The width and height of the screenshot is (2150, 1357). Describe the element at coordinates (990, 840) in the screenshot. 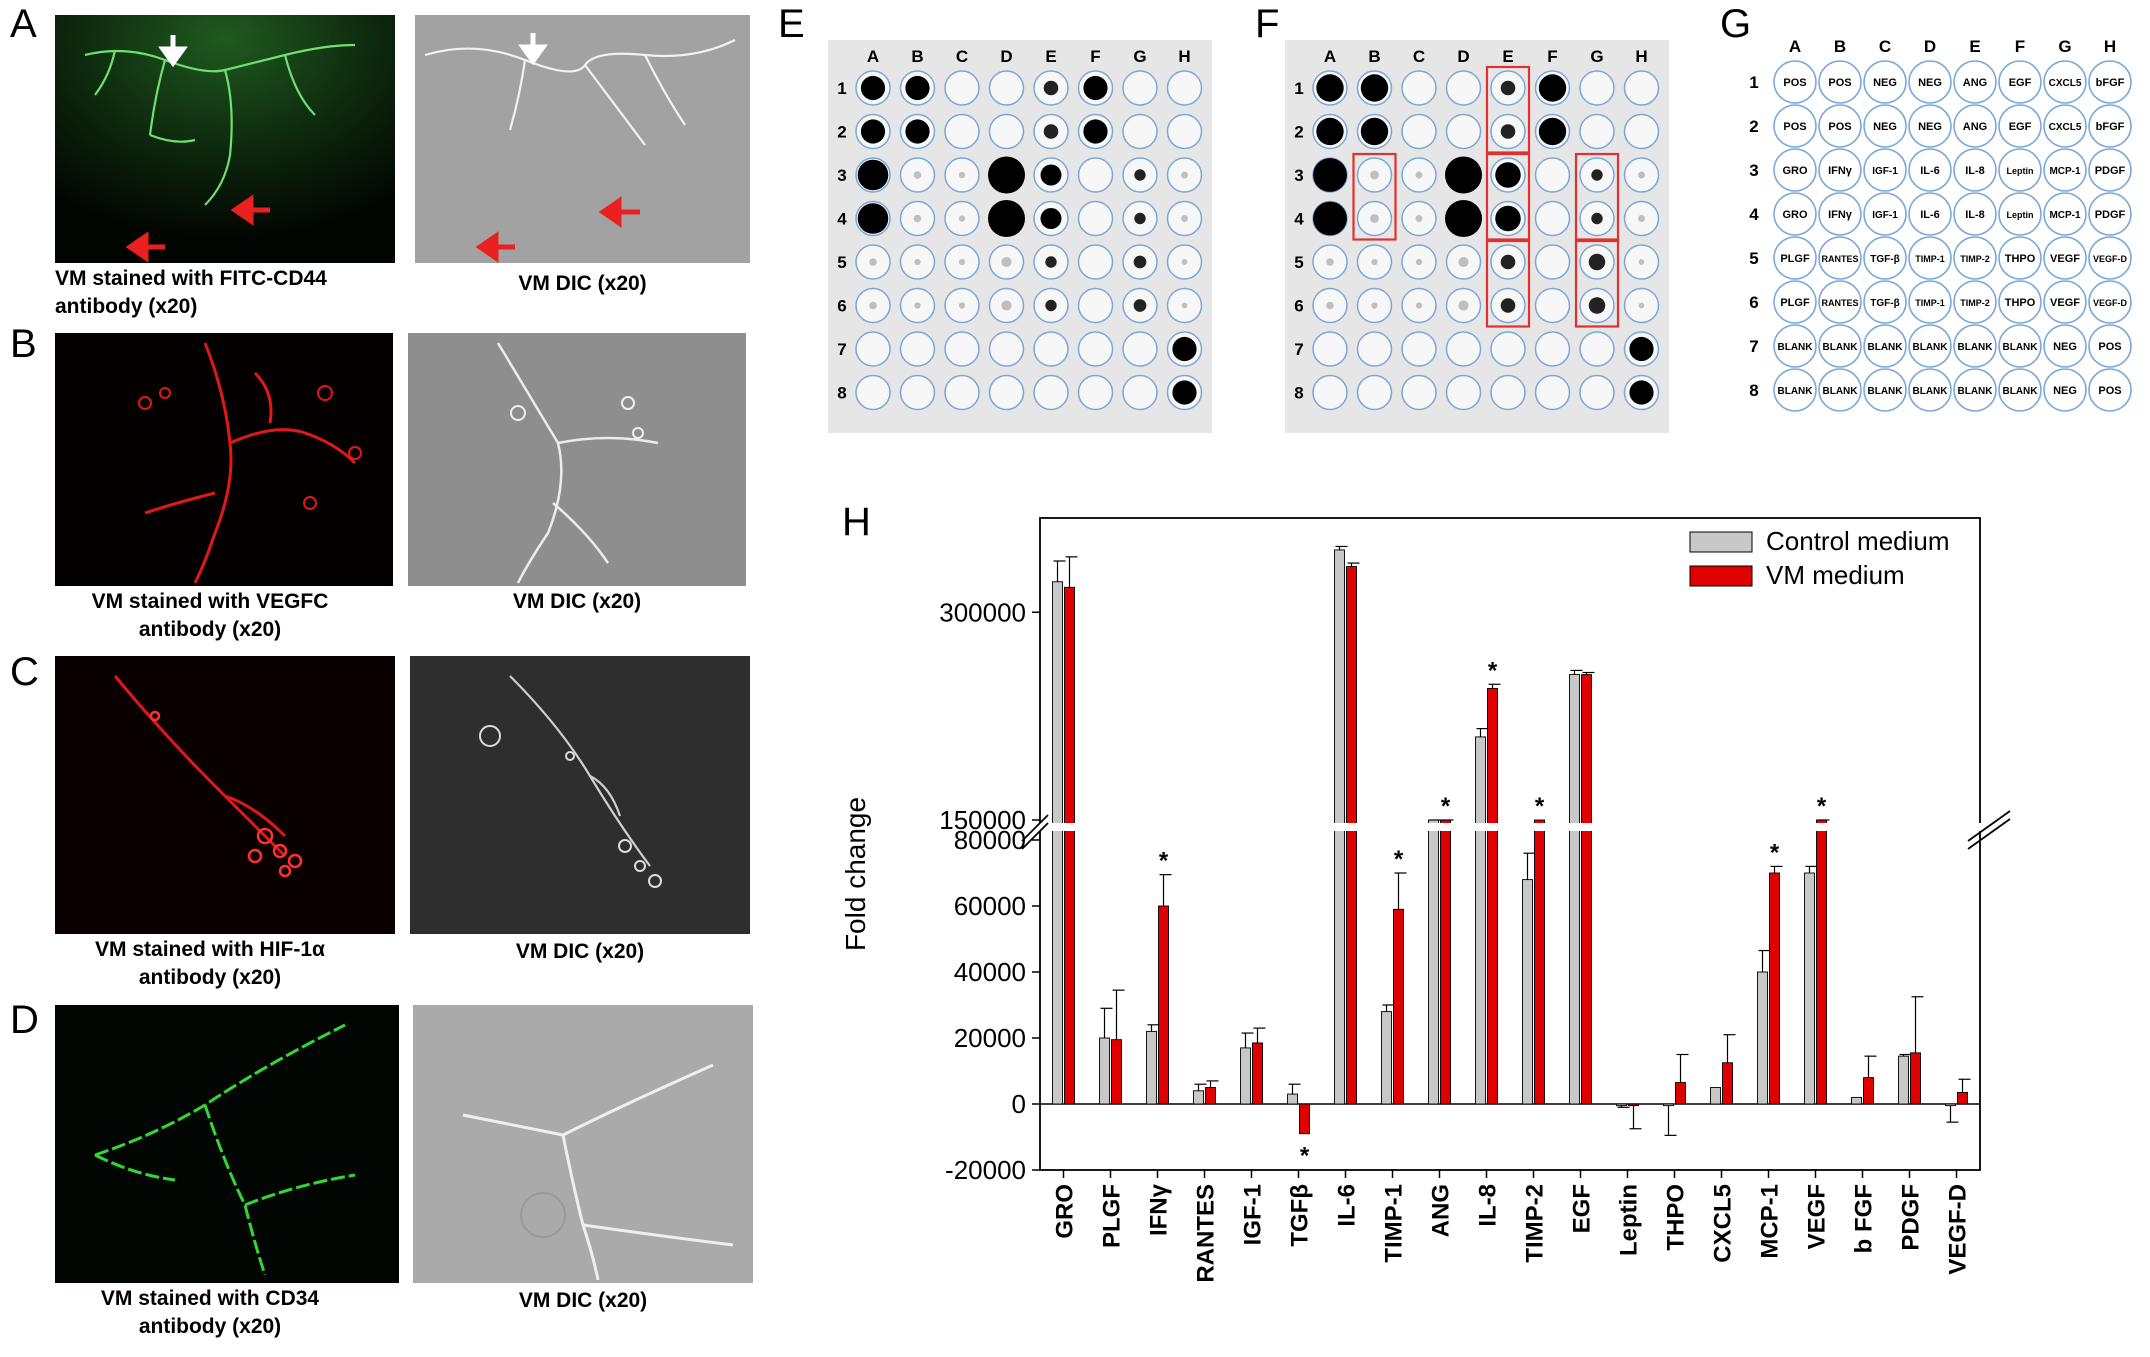

I see `y-tick-label: 80000` at that location.